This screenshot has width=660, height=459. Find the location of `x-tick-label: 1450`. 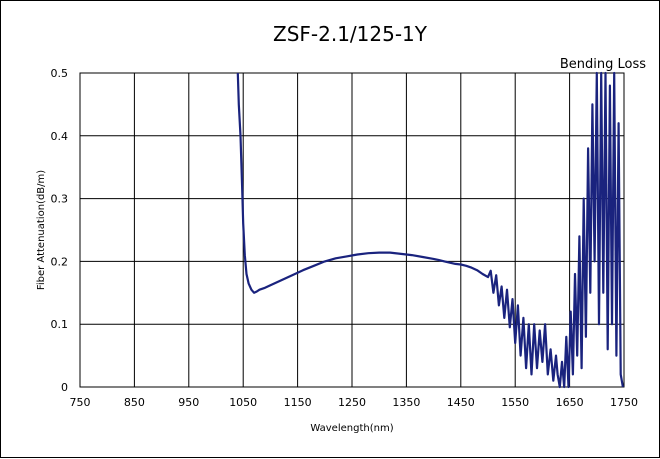

x-tick-label: 1450 is located at coordinates (461, 402).